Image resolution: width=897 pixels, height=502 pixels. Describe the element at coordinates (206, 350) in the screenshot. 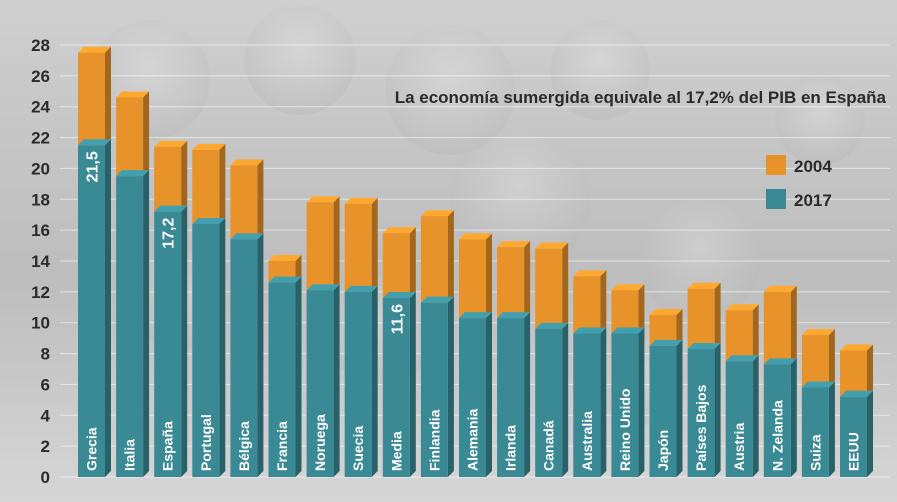

I see `bar-2017-portugal-front` at that location.